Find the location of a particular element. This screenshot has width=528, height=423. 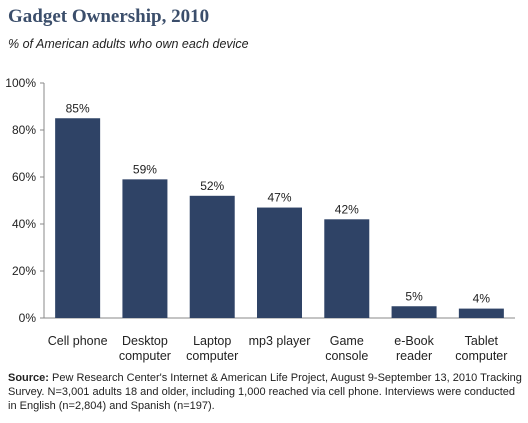

category-label: console is located at coordinates (346, 356).